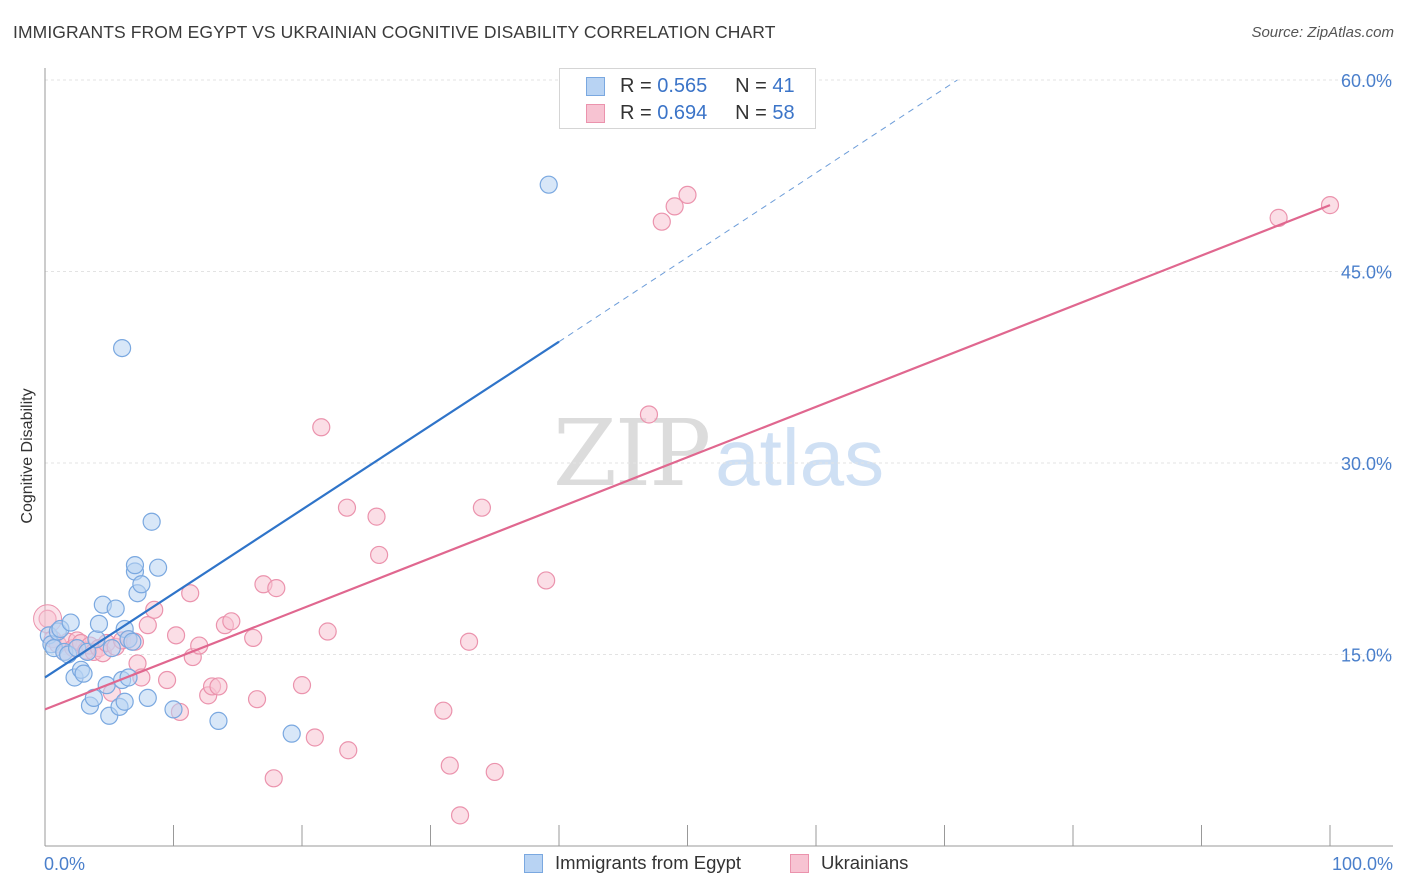 This screenshot has height=892, width=1406. What do you see at coordinates (758, 211) in the screenshot?
I see `egypt-trend-extension` at bounding box center [758, 211].